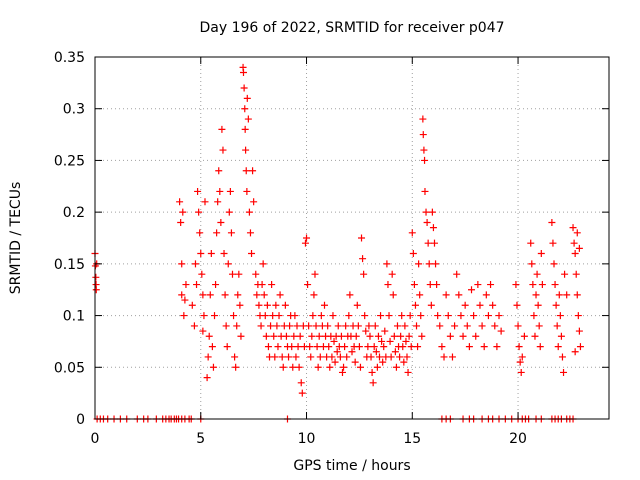 The image size is (640, 480). I want to click on y-tick-label: 0, so click(80, 420).